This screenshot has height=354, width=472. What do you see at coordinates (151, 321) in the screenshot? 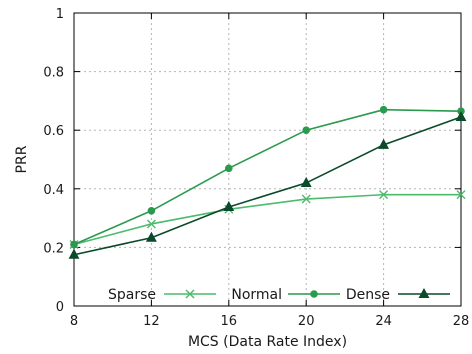
I see `x-tick-label: 12` at bounding box center [151, 321].